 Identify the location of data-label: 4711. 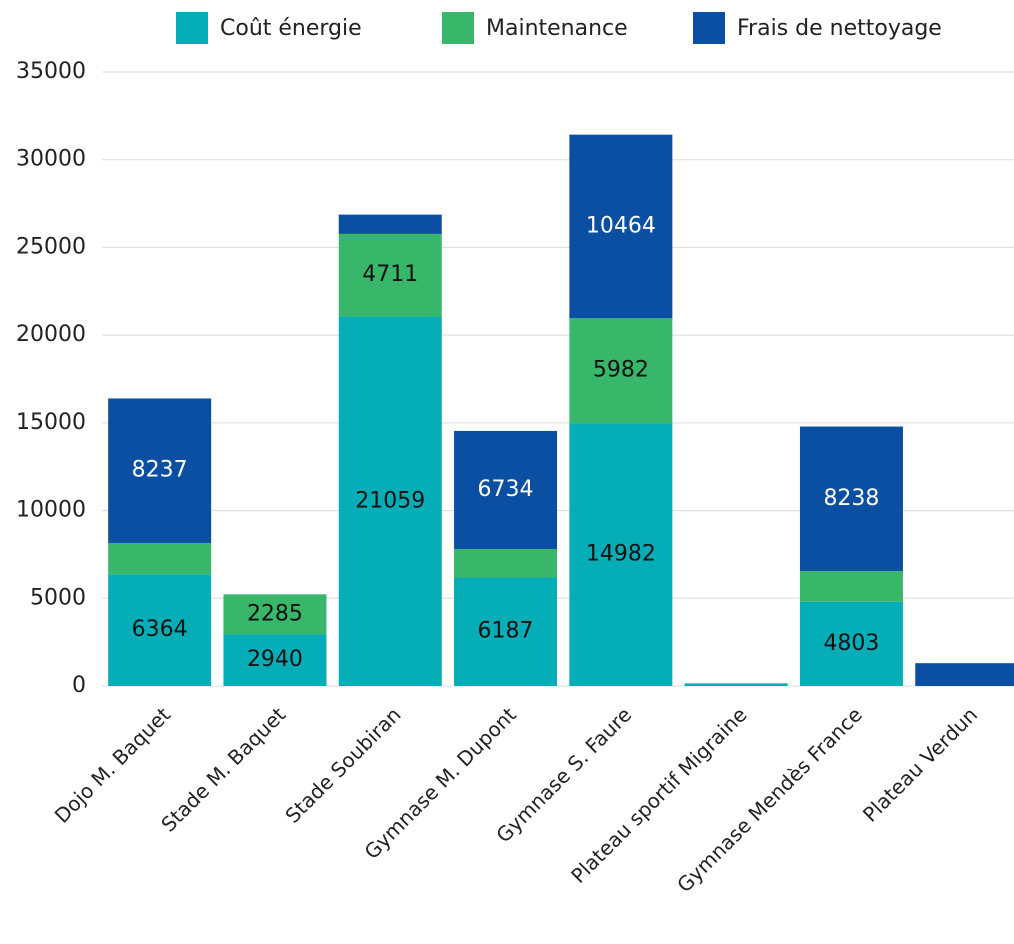
(390, 274).